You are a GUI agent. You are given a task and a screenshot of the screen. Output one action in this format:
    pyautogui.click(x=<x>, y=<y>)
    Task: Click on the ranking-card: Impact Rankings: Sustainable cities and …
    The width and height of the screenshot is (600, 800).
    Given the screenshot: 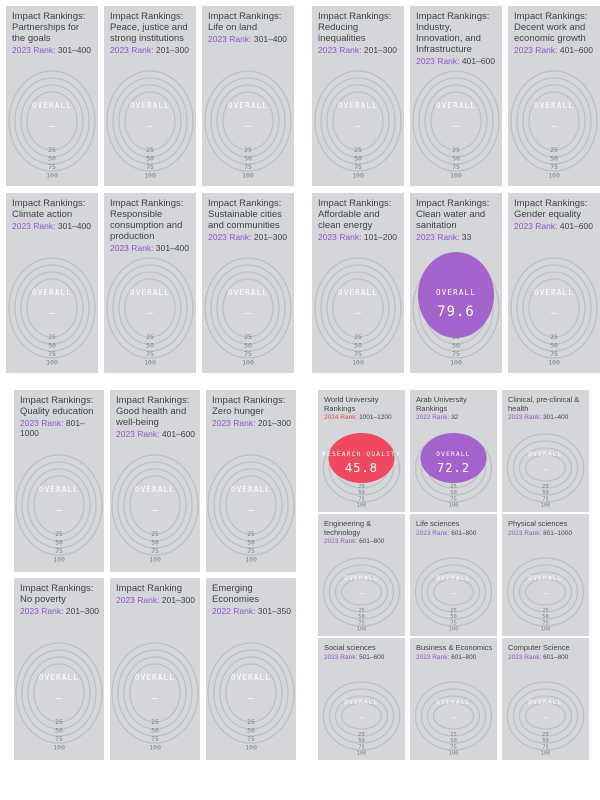 What is the action you would take?
    pyautogui.click(x=248, y=283)
    